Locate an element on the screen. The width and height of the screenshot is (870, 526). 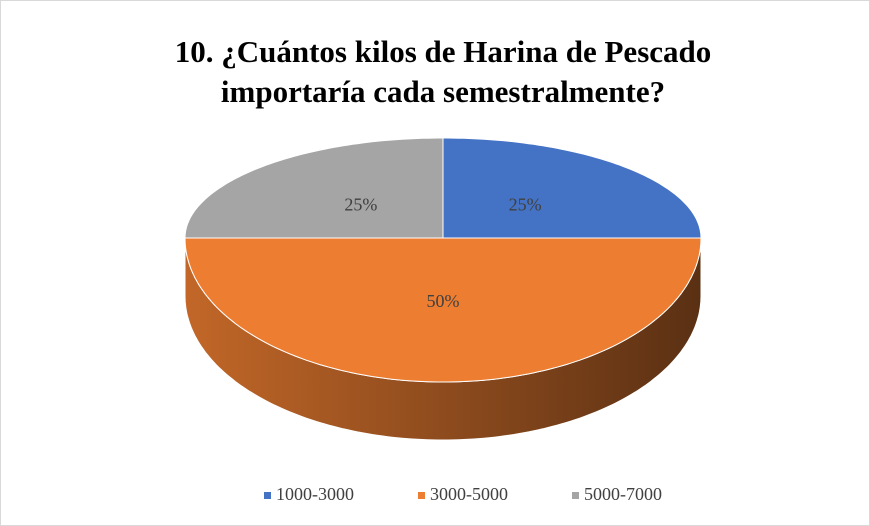
data-label: 50% is located at coordinates (443, 301).